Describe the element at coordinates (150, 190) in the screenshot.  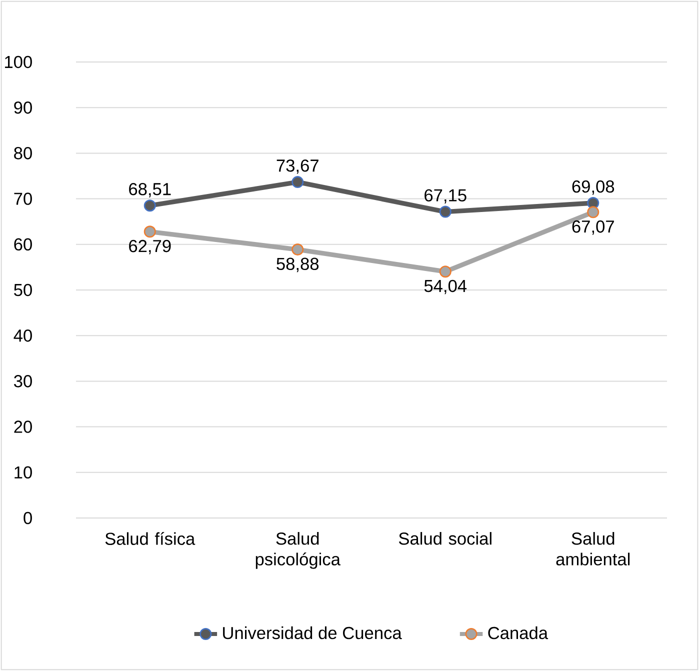
I see `data-label: 68,51` at that location.